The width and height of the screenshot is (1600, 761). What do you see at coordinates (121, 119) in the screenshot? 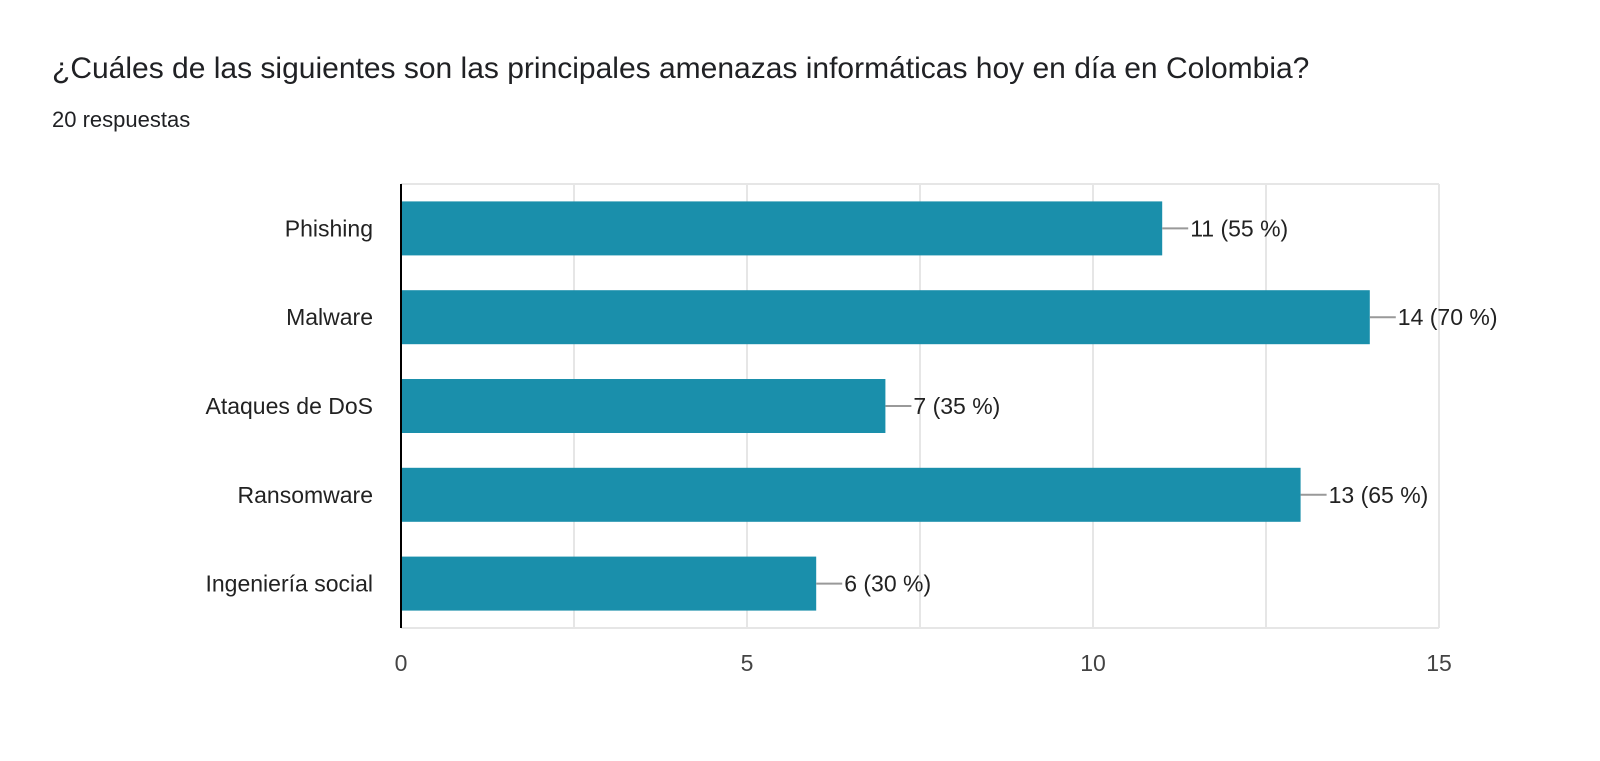
I see `response-count: 20 respuestas` at bounding box center [121, 119].